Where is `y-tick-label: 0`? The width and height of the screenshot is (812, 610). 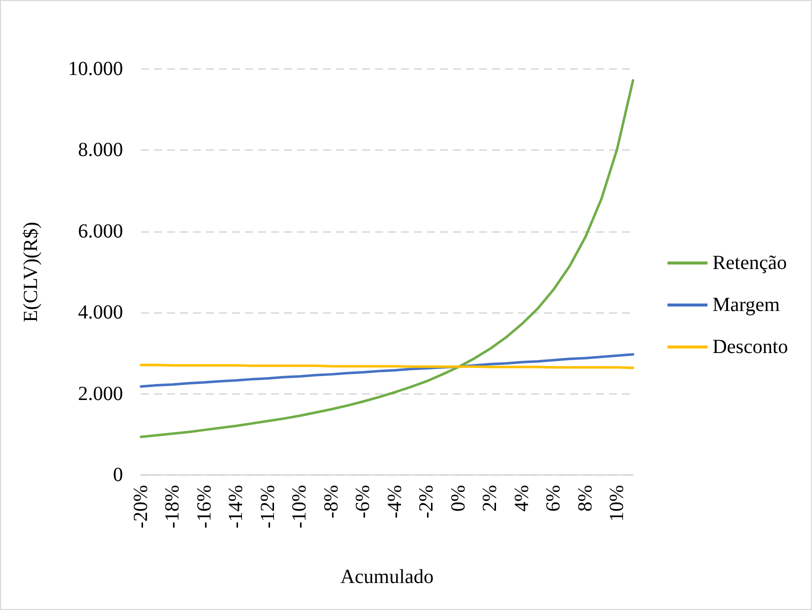 y-tick-label: 0 is located at coordinates (118, 475).